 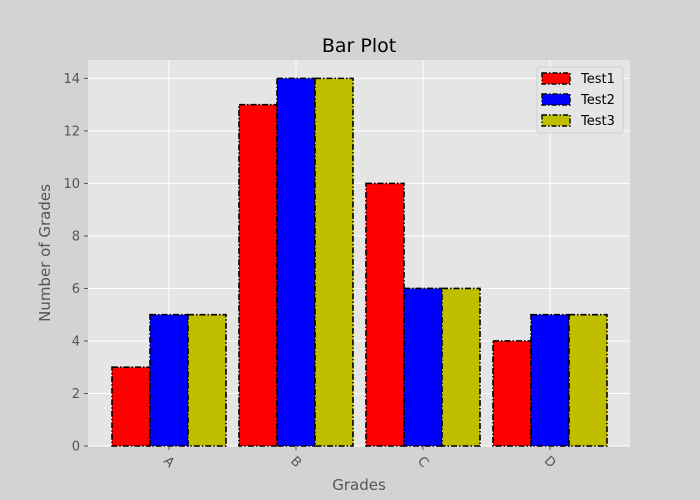 What do you see at coordinates (461, 367) in the screenshot?
I see `bar-test3-c` at bounding box center [461, 367].